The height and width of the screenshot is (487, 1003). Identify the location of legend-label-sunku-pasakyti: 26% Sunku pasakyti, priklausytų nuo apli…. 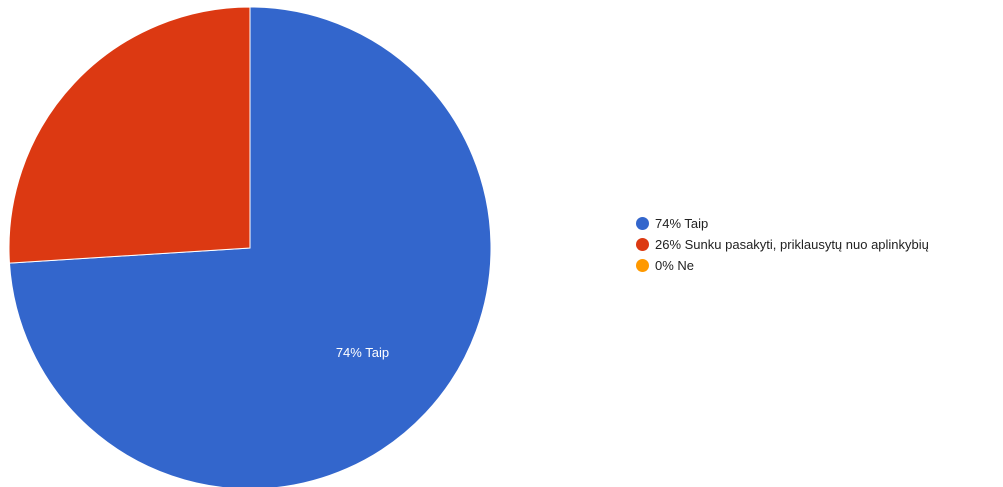
(792, 244).